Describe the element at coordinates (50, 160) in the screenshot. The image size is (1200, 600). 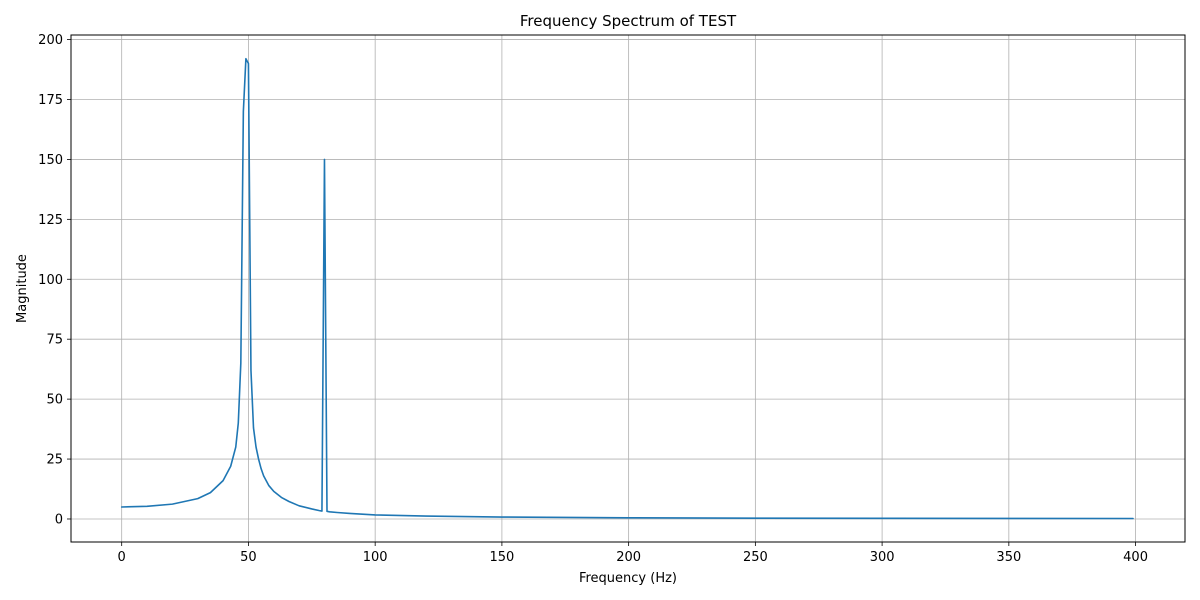
I see `y-tick-label: 150` at that location.